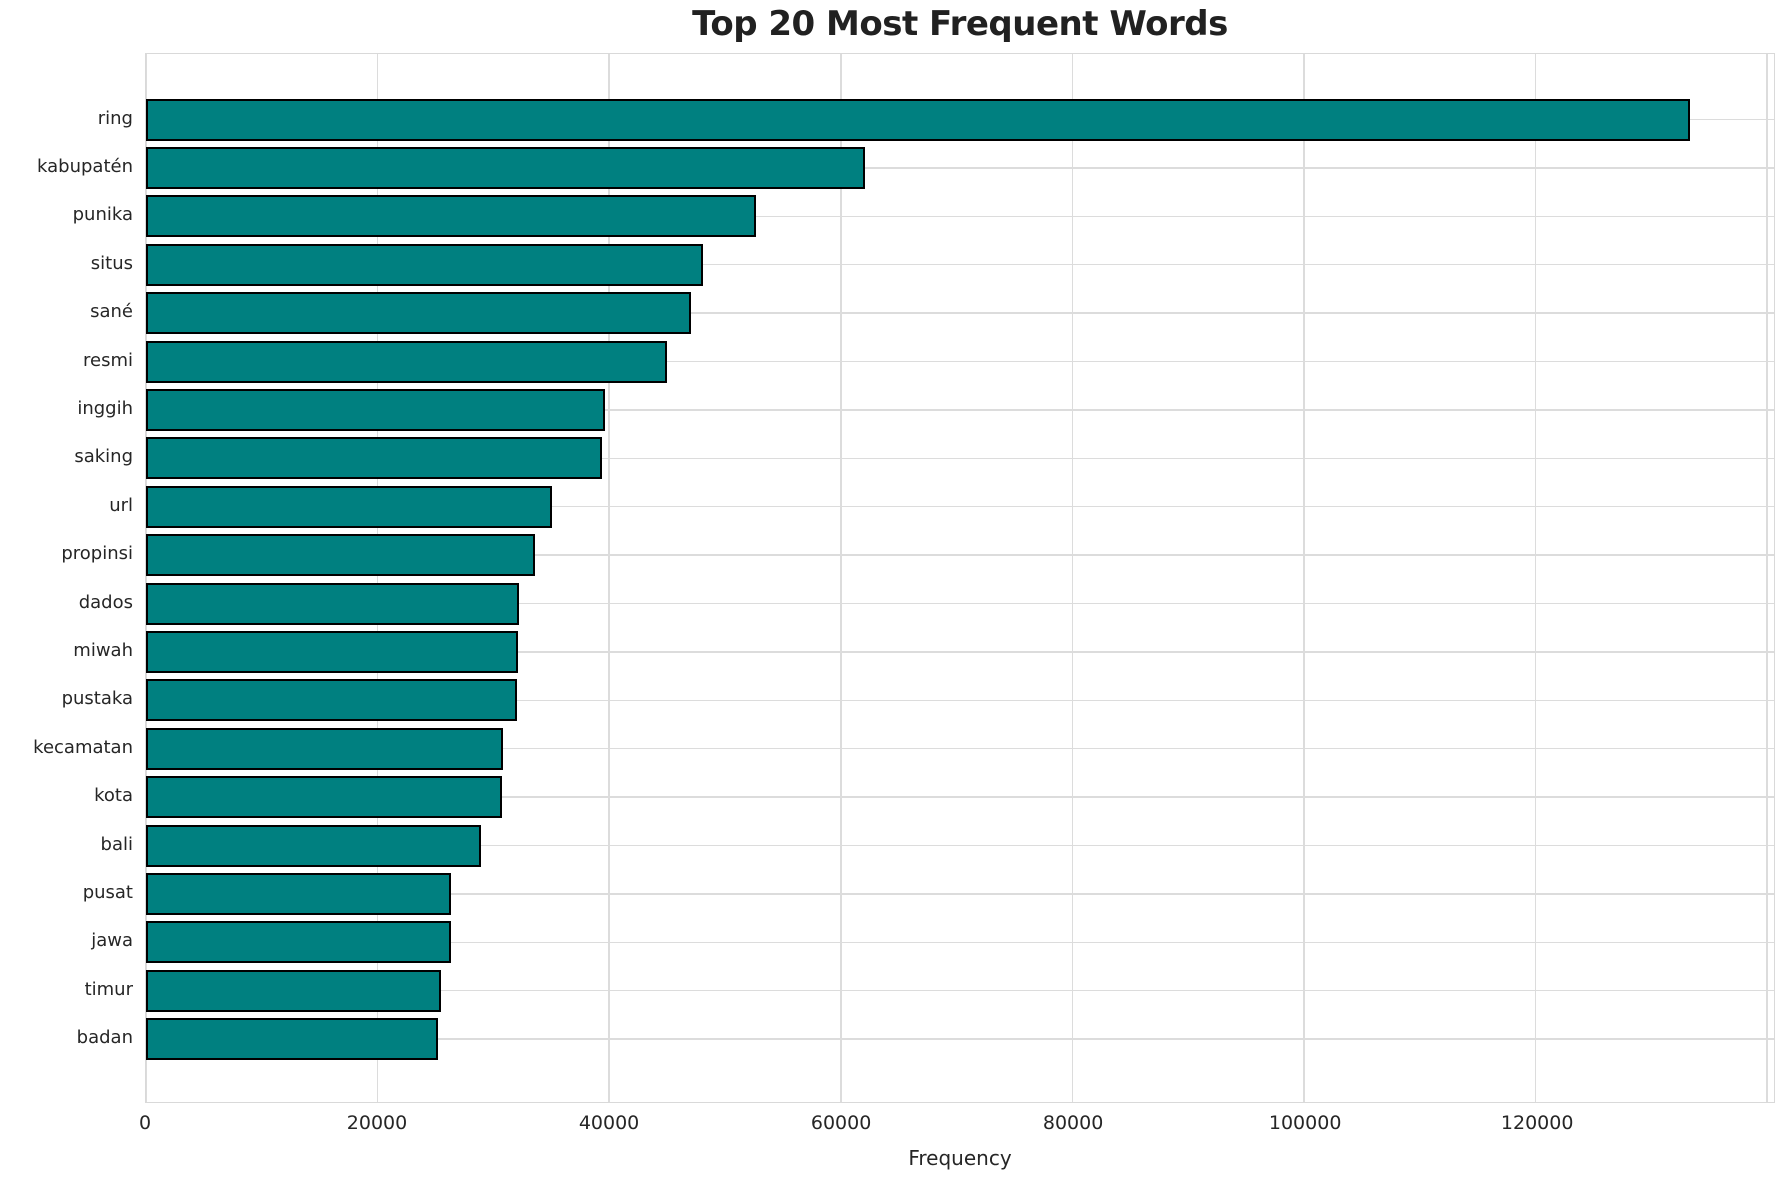 The image size is (1784, 1185). I want to click on bar-sané, so click(419, 313).